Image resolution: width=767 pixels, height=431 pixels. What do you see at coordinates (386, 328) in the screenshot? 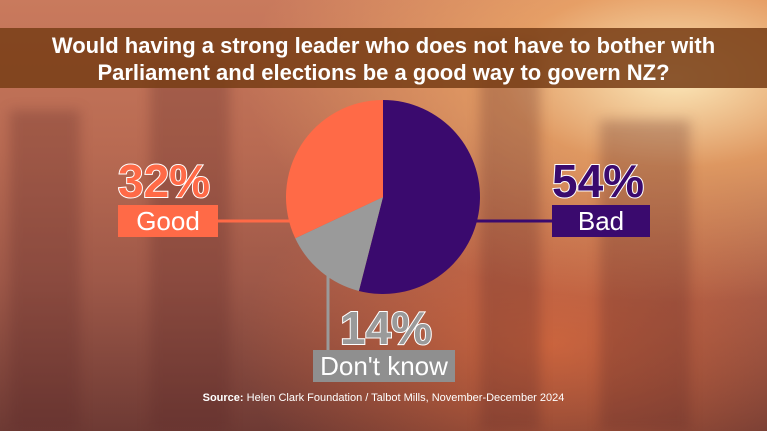
I see `dont-know-percent-label: 14%` at bounding box center [386, 328].